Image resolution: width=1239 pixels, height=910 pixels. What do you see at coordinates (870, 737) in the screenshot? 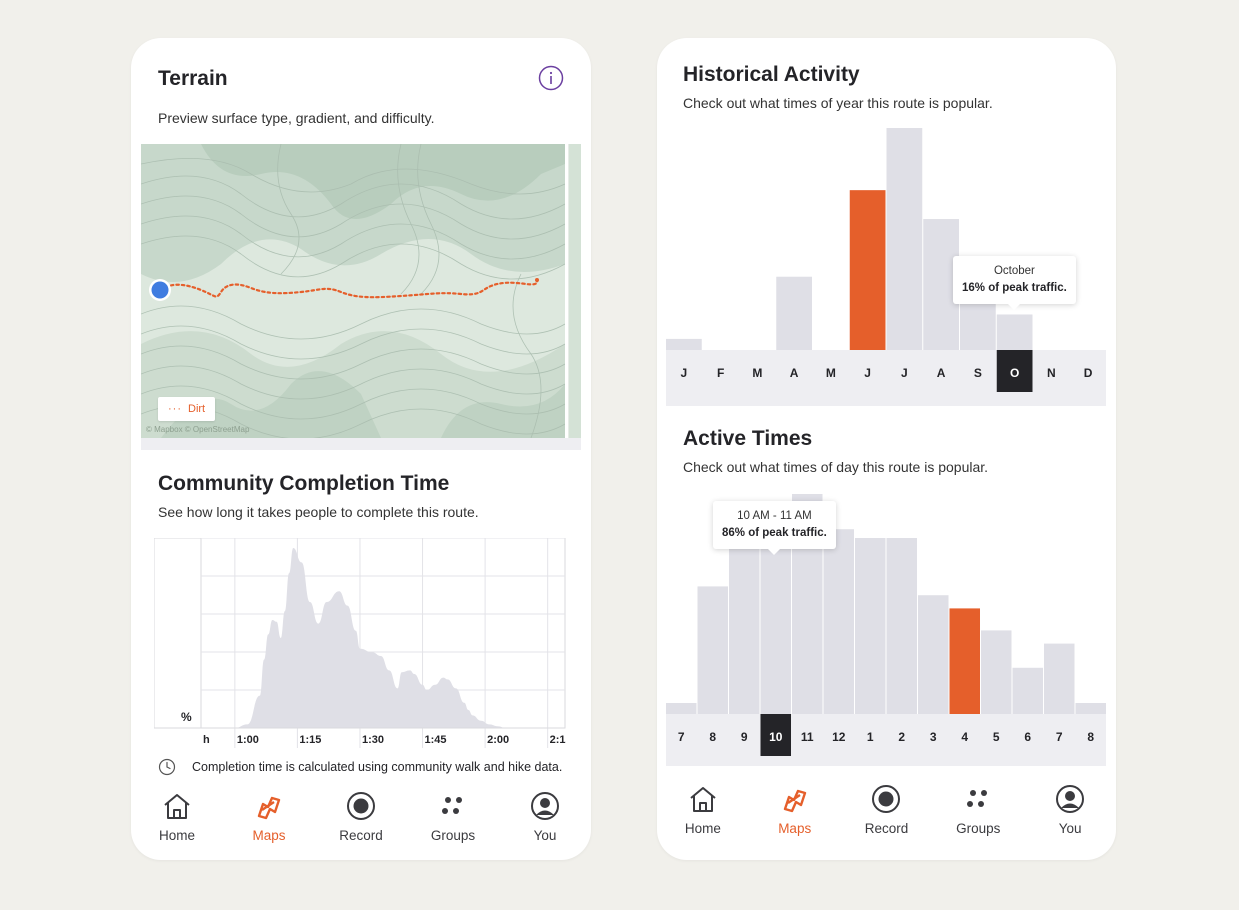
I see `category-label: 1` at bounding box center [870, 737].